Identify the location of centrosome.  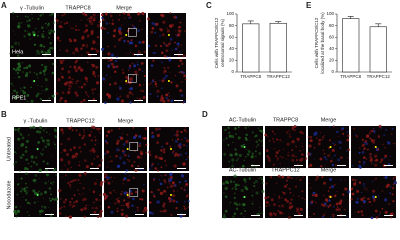
(375, 147).